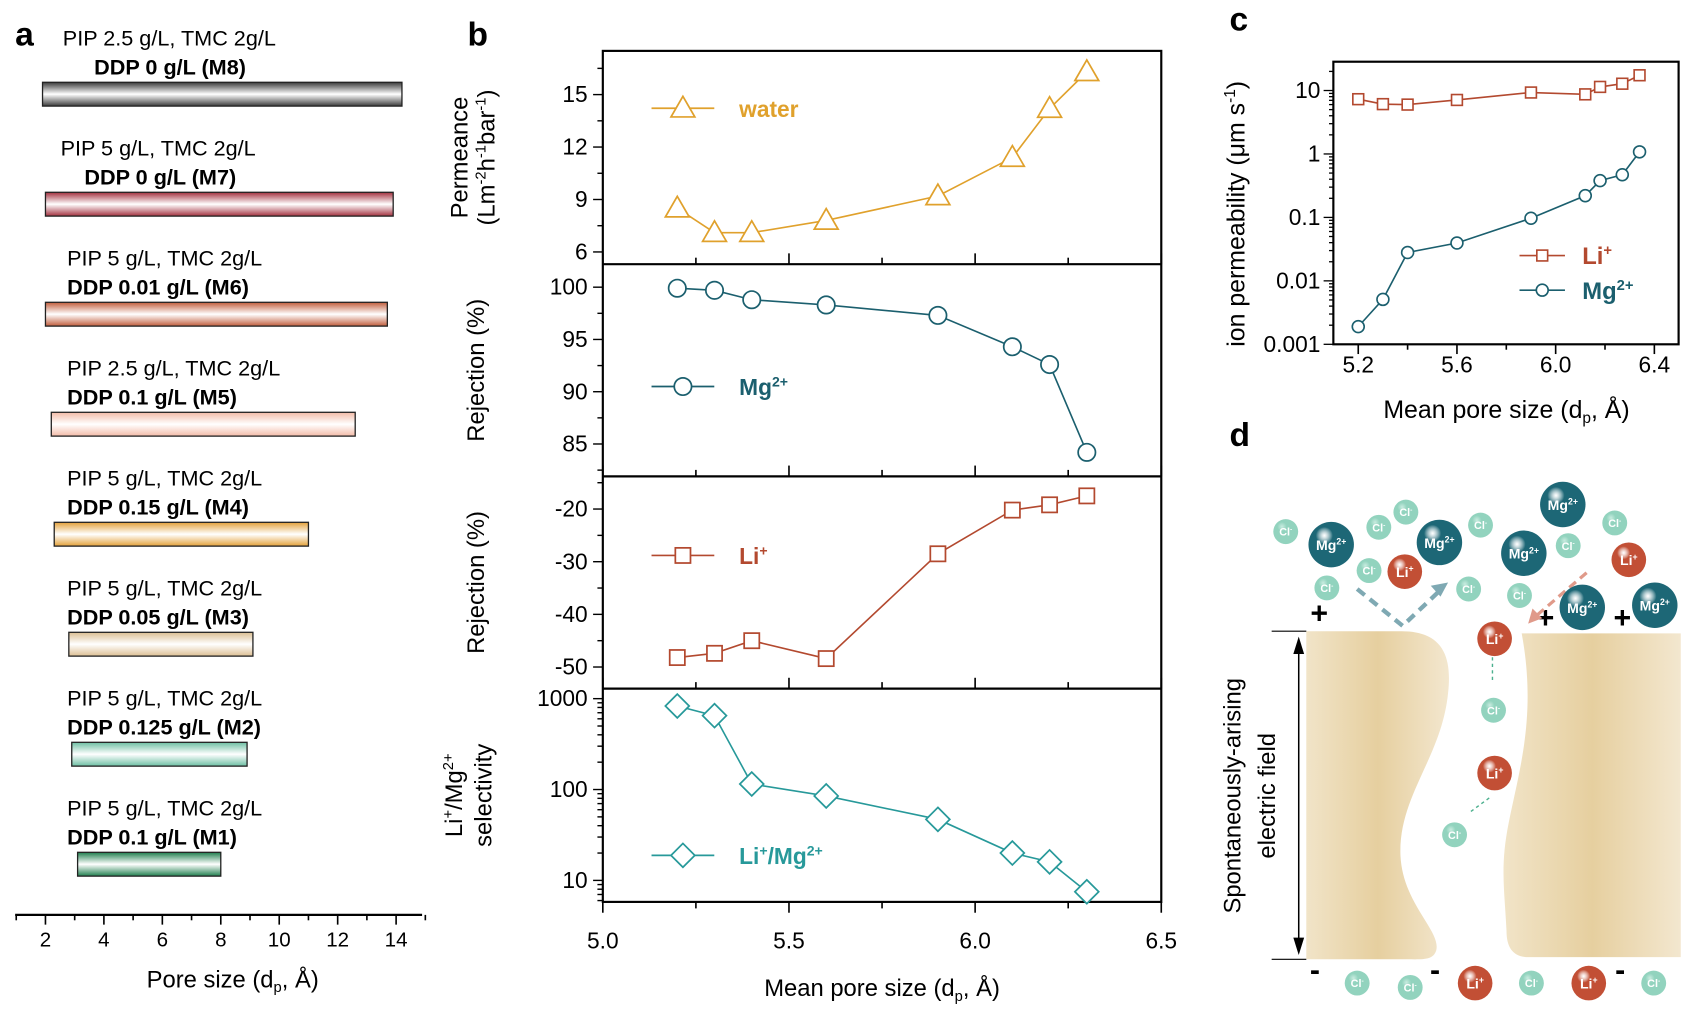 The width and height of the screenshot is (1697, 1021). What do you see at coordinates (24, 34) in the screenshot?
I see `panel-label-a: a` at bounding box center [24, 34].